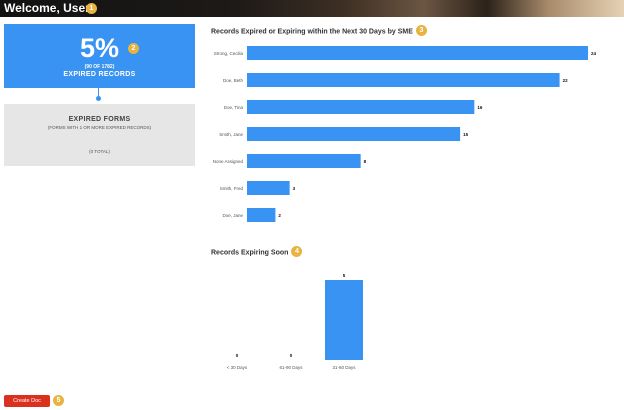 Image resolution: width=624 pixels, height=410 pixels. What do you see at coordinates (291, 367) in the screenshot?
I see `expiring-category-label: 61-90 Days` at bounding box center [291, 367].